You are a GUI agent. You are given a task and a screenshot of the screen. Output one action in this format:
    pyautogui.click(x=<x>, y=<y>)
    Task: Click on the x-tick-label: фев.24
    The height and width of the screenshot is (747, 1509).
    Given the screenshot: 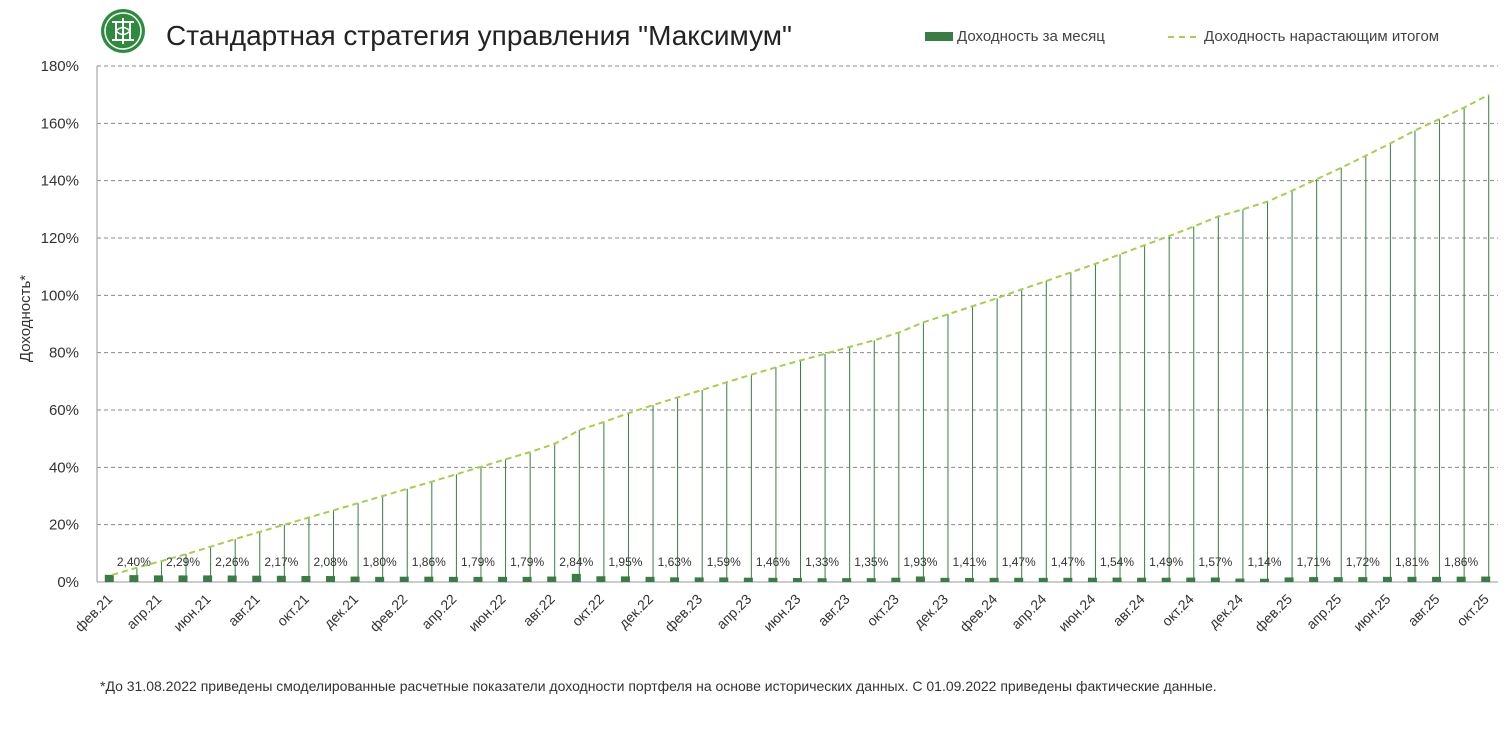 What is the action you would take?
    pyautogui.click(x=978, y=613)
    